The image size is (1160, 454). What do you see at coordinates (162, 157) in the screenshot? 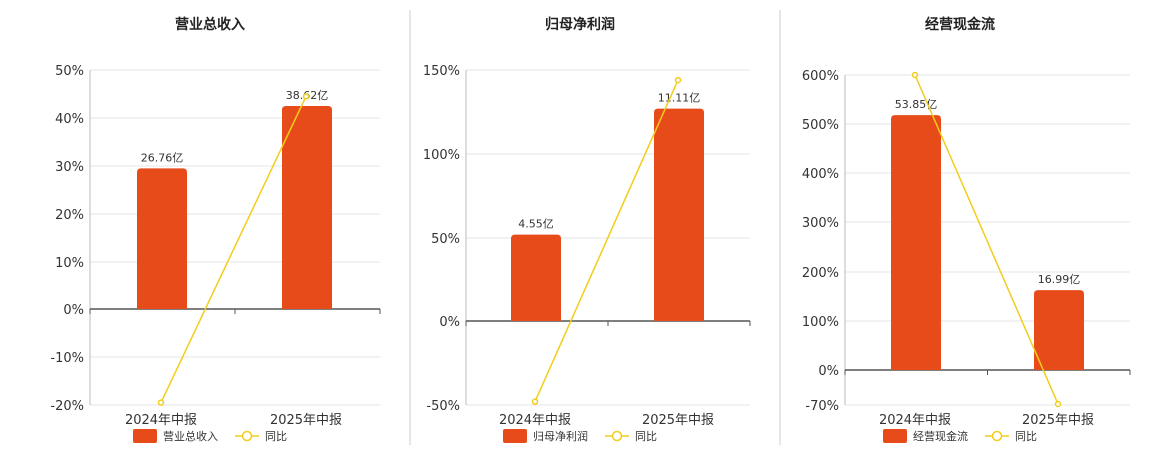
I see `bar-value-label: 26.76亿` at bounding box center [162, 157].